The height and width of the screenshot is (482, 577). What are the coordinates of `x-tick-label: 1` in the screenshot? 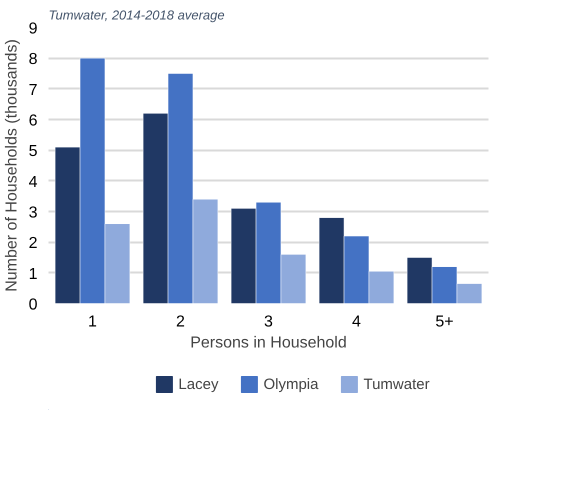 It's located at (93, 322).